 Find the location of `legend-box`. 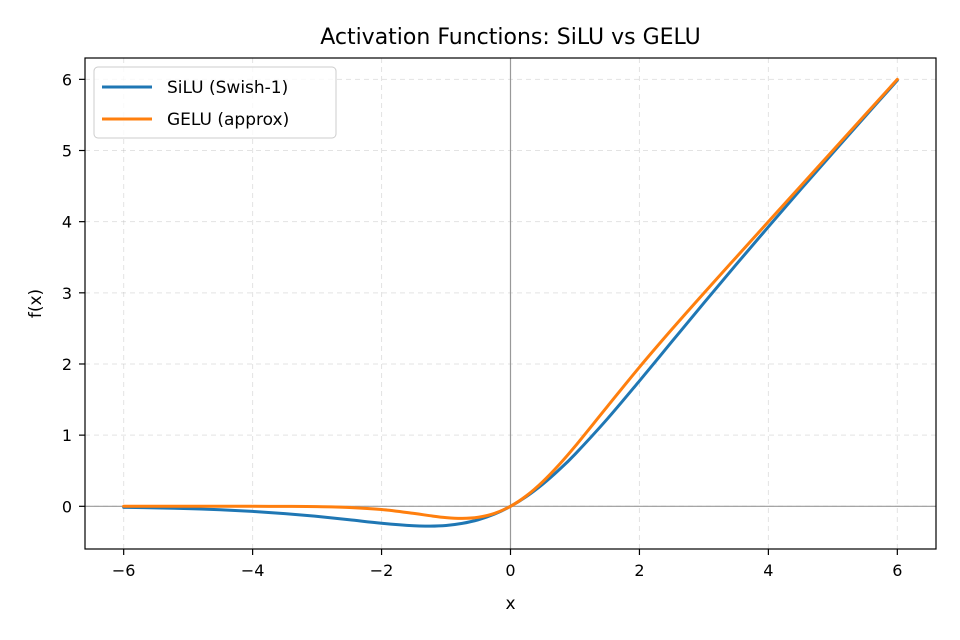

legend-box is located at coordinates (215, 102).